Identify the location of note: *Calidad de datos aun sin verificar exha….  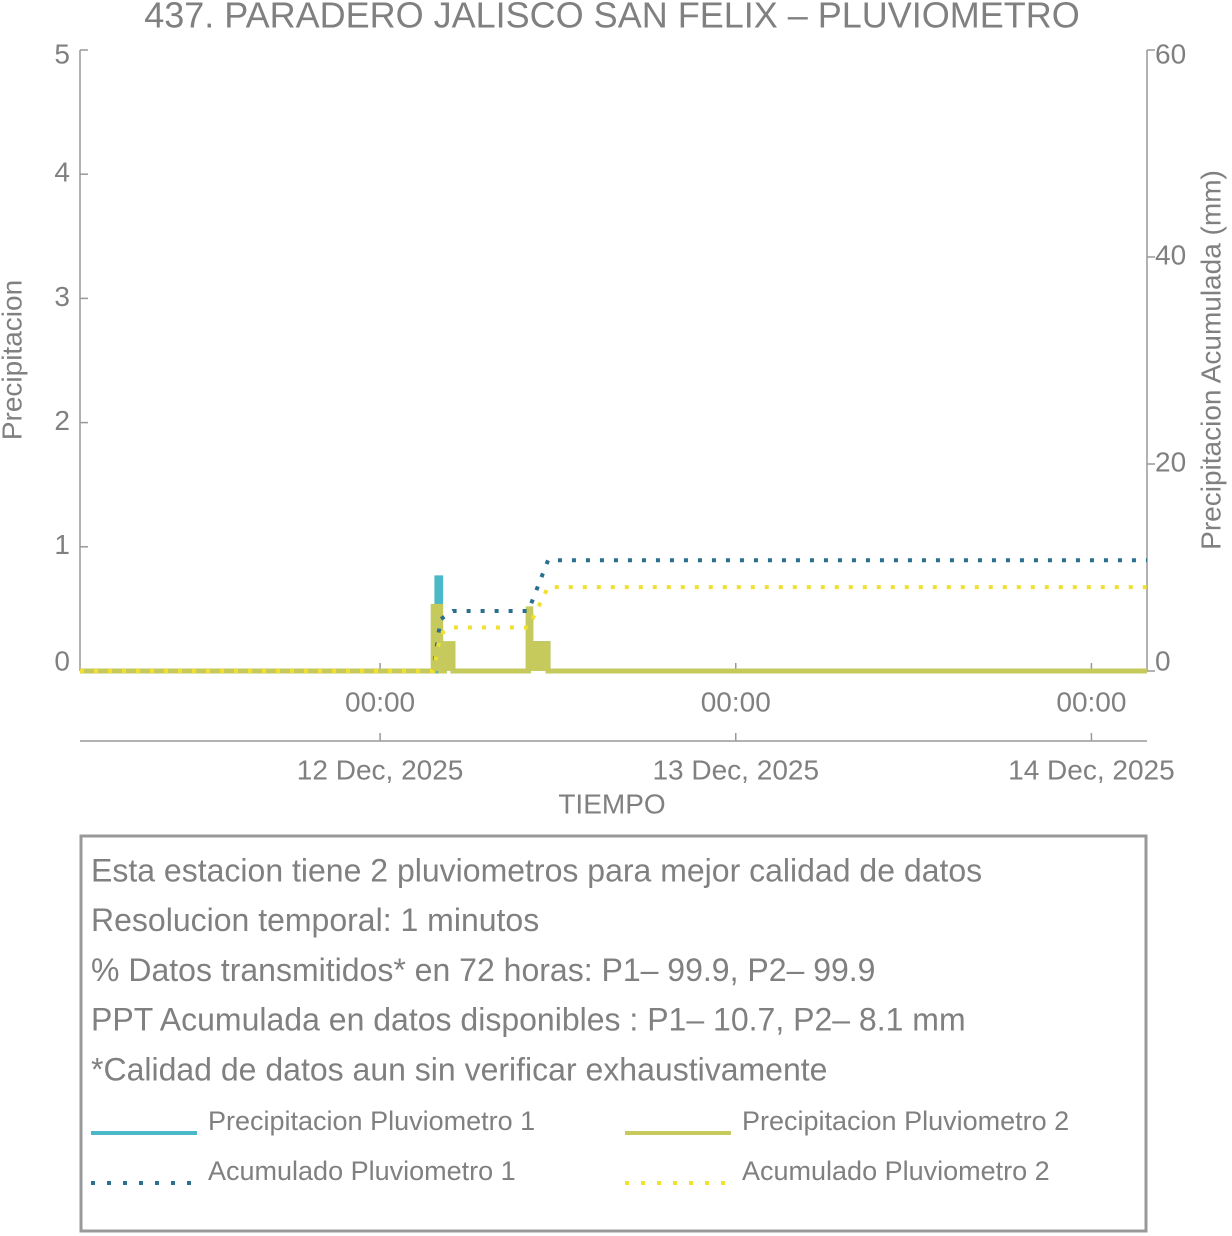
(459, 1069).